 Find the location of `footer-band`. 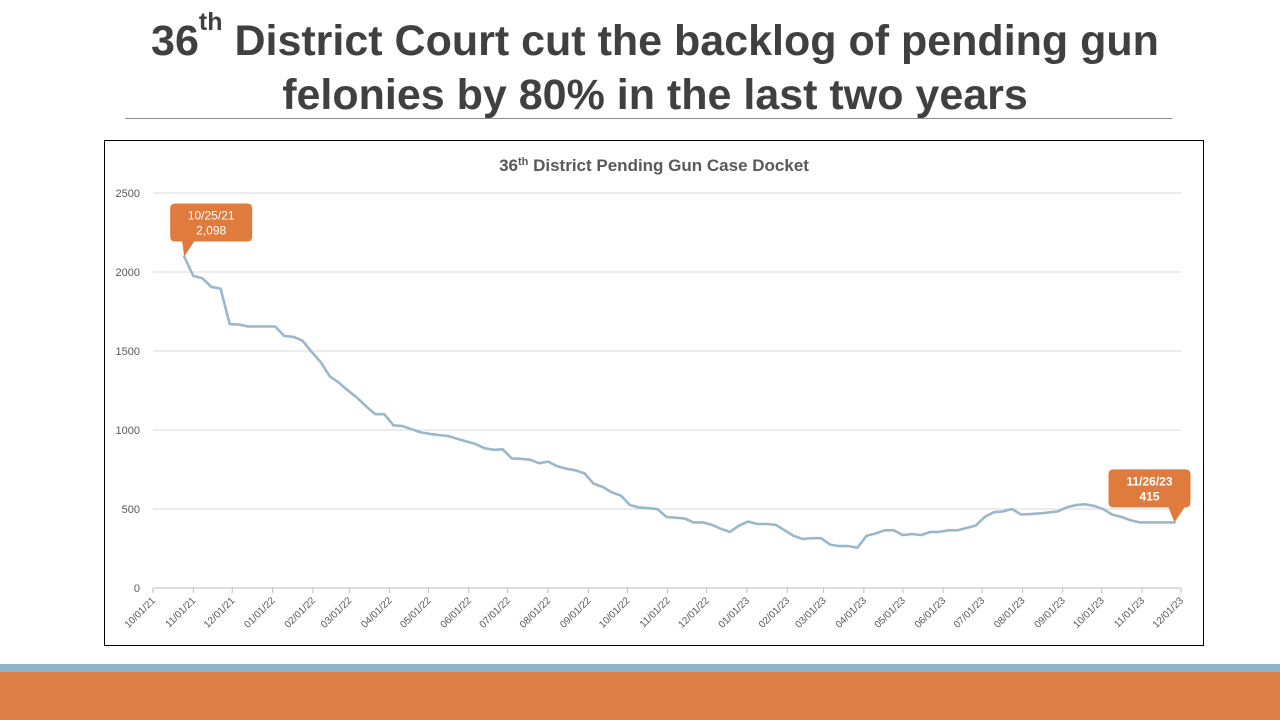

footer-band is located at coordinates (640, 696).